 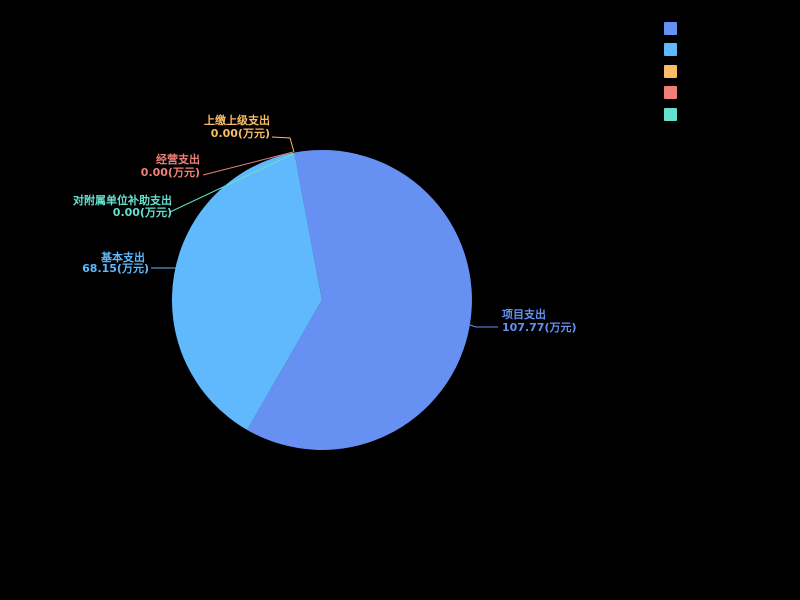 I want to click on label-upper-level-expenditure-name: 上缴上级支出, so click(x=237, y=120).